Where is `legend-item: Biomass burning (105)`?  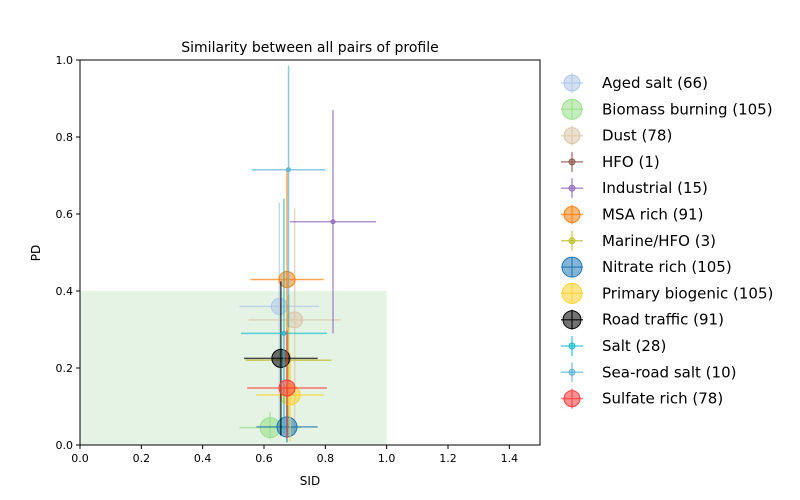
legend-item: Biomass burning (105) is located at coordinates (667, 109).